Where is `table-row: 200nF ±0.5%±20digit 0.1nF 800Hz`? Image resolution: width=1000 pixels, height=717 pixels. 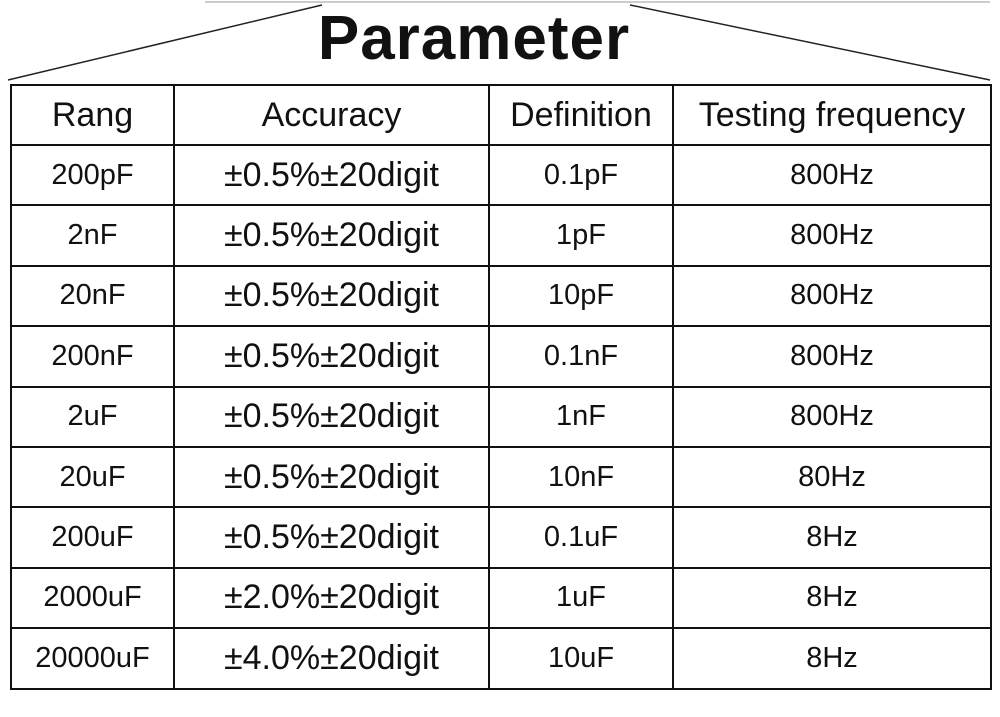 table-row: 200nF ±0.5%±20digit 0.1nF 800Hz is located at coordinates (501, 356).